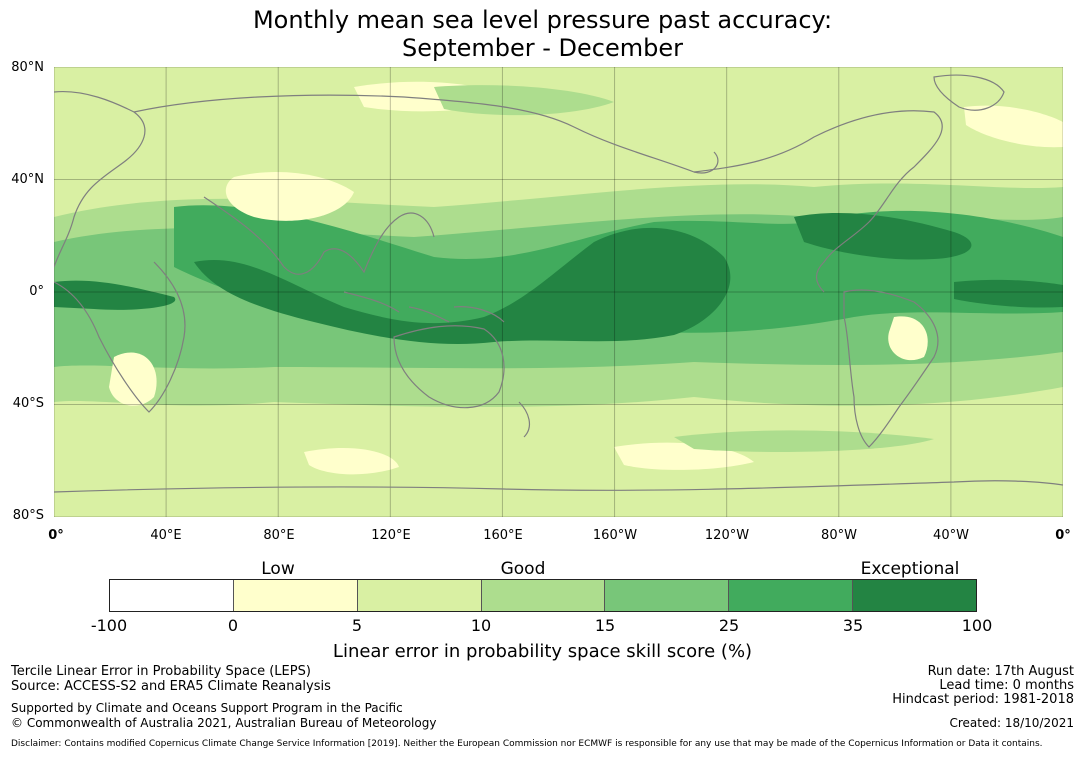 The height and width of the screenshot is (781, 1085). Describe the element at coordinates (951, 535) in the screenshot. I see `lon-label-40w: 40°W` at that location.